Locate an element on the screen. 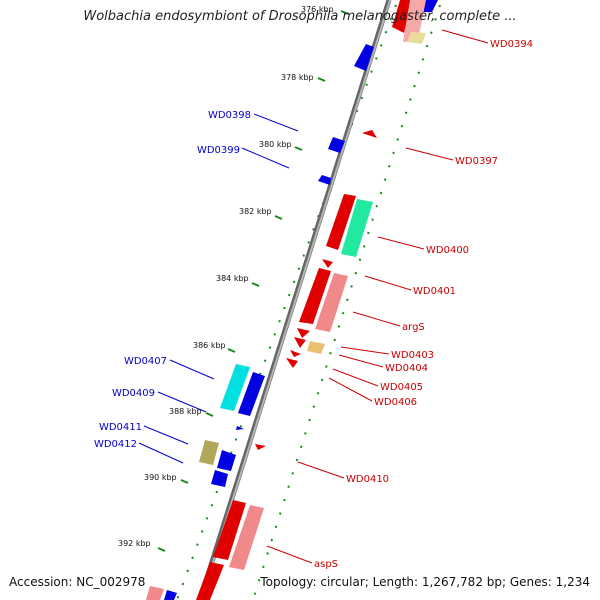 Image resolution: width=600 pixels, height=600 pixels. gene-label: WD0394 is located at coordinates (511, 44).